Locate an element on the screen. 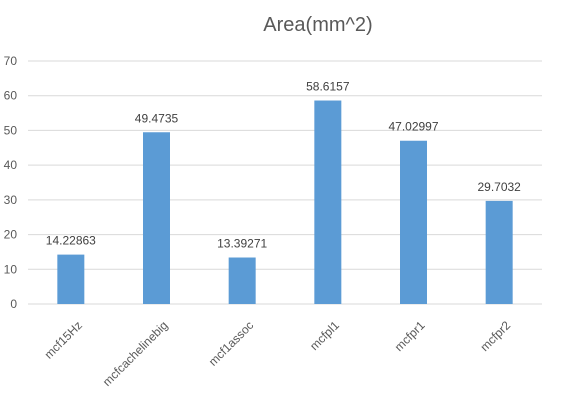  y-tick-label: 70 is located at coordinates (11, 61).